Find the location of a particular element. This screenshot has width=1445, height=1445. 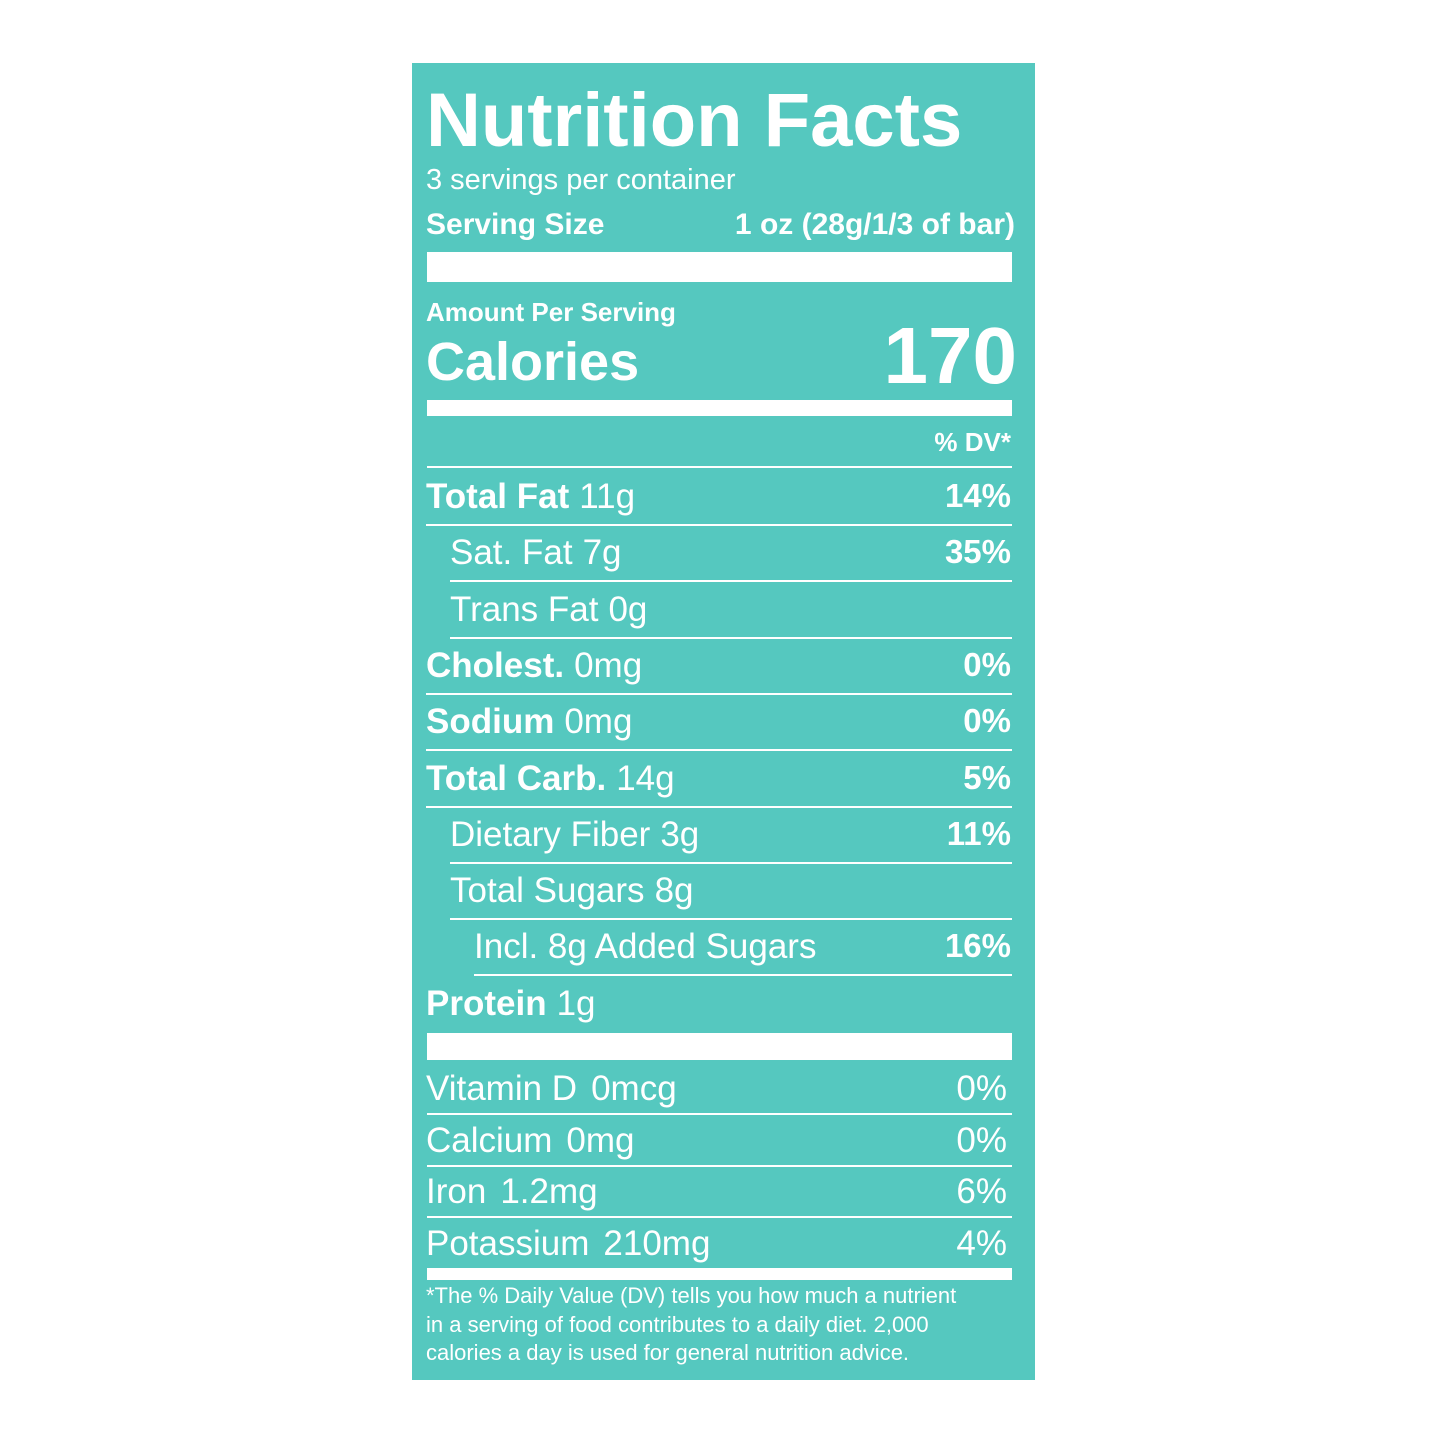

nutrient-amount: 1g is located at coordinates (576, 1003).